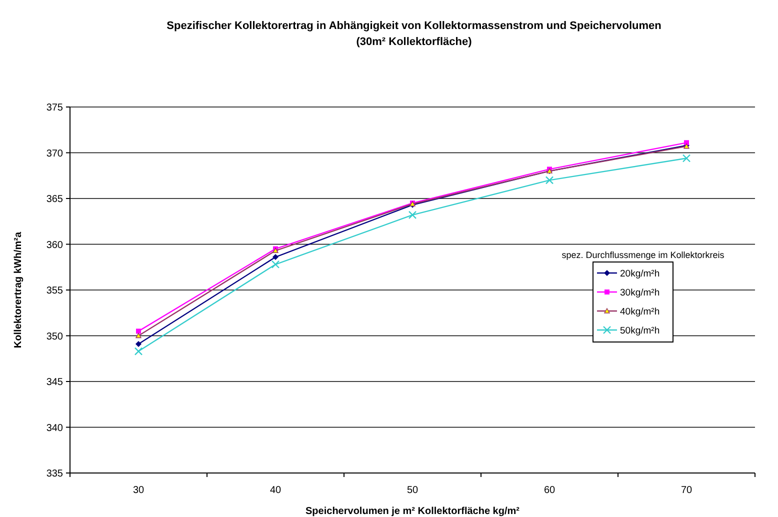 The height and width of the screenshot is (517, 778). What do you see at coordinates (55, 428) in the screenshot?
I see `y-tick-label: 340` at bounding box center [55, 428].